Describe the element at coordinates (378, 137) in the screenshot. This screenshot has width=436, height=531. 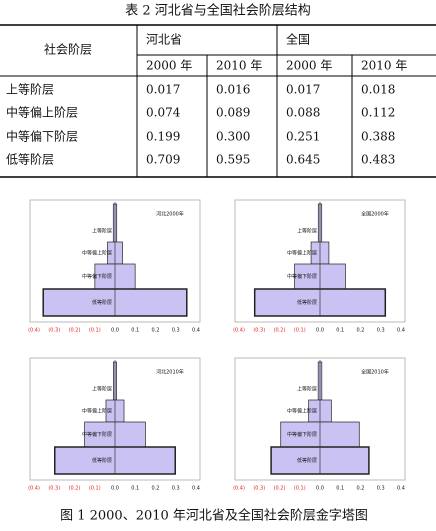
I see `table-cell: 0.388` at that location.